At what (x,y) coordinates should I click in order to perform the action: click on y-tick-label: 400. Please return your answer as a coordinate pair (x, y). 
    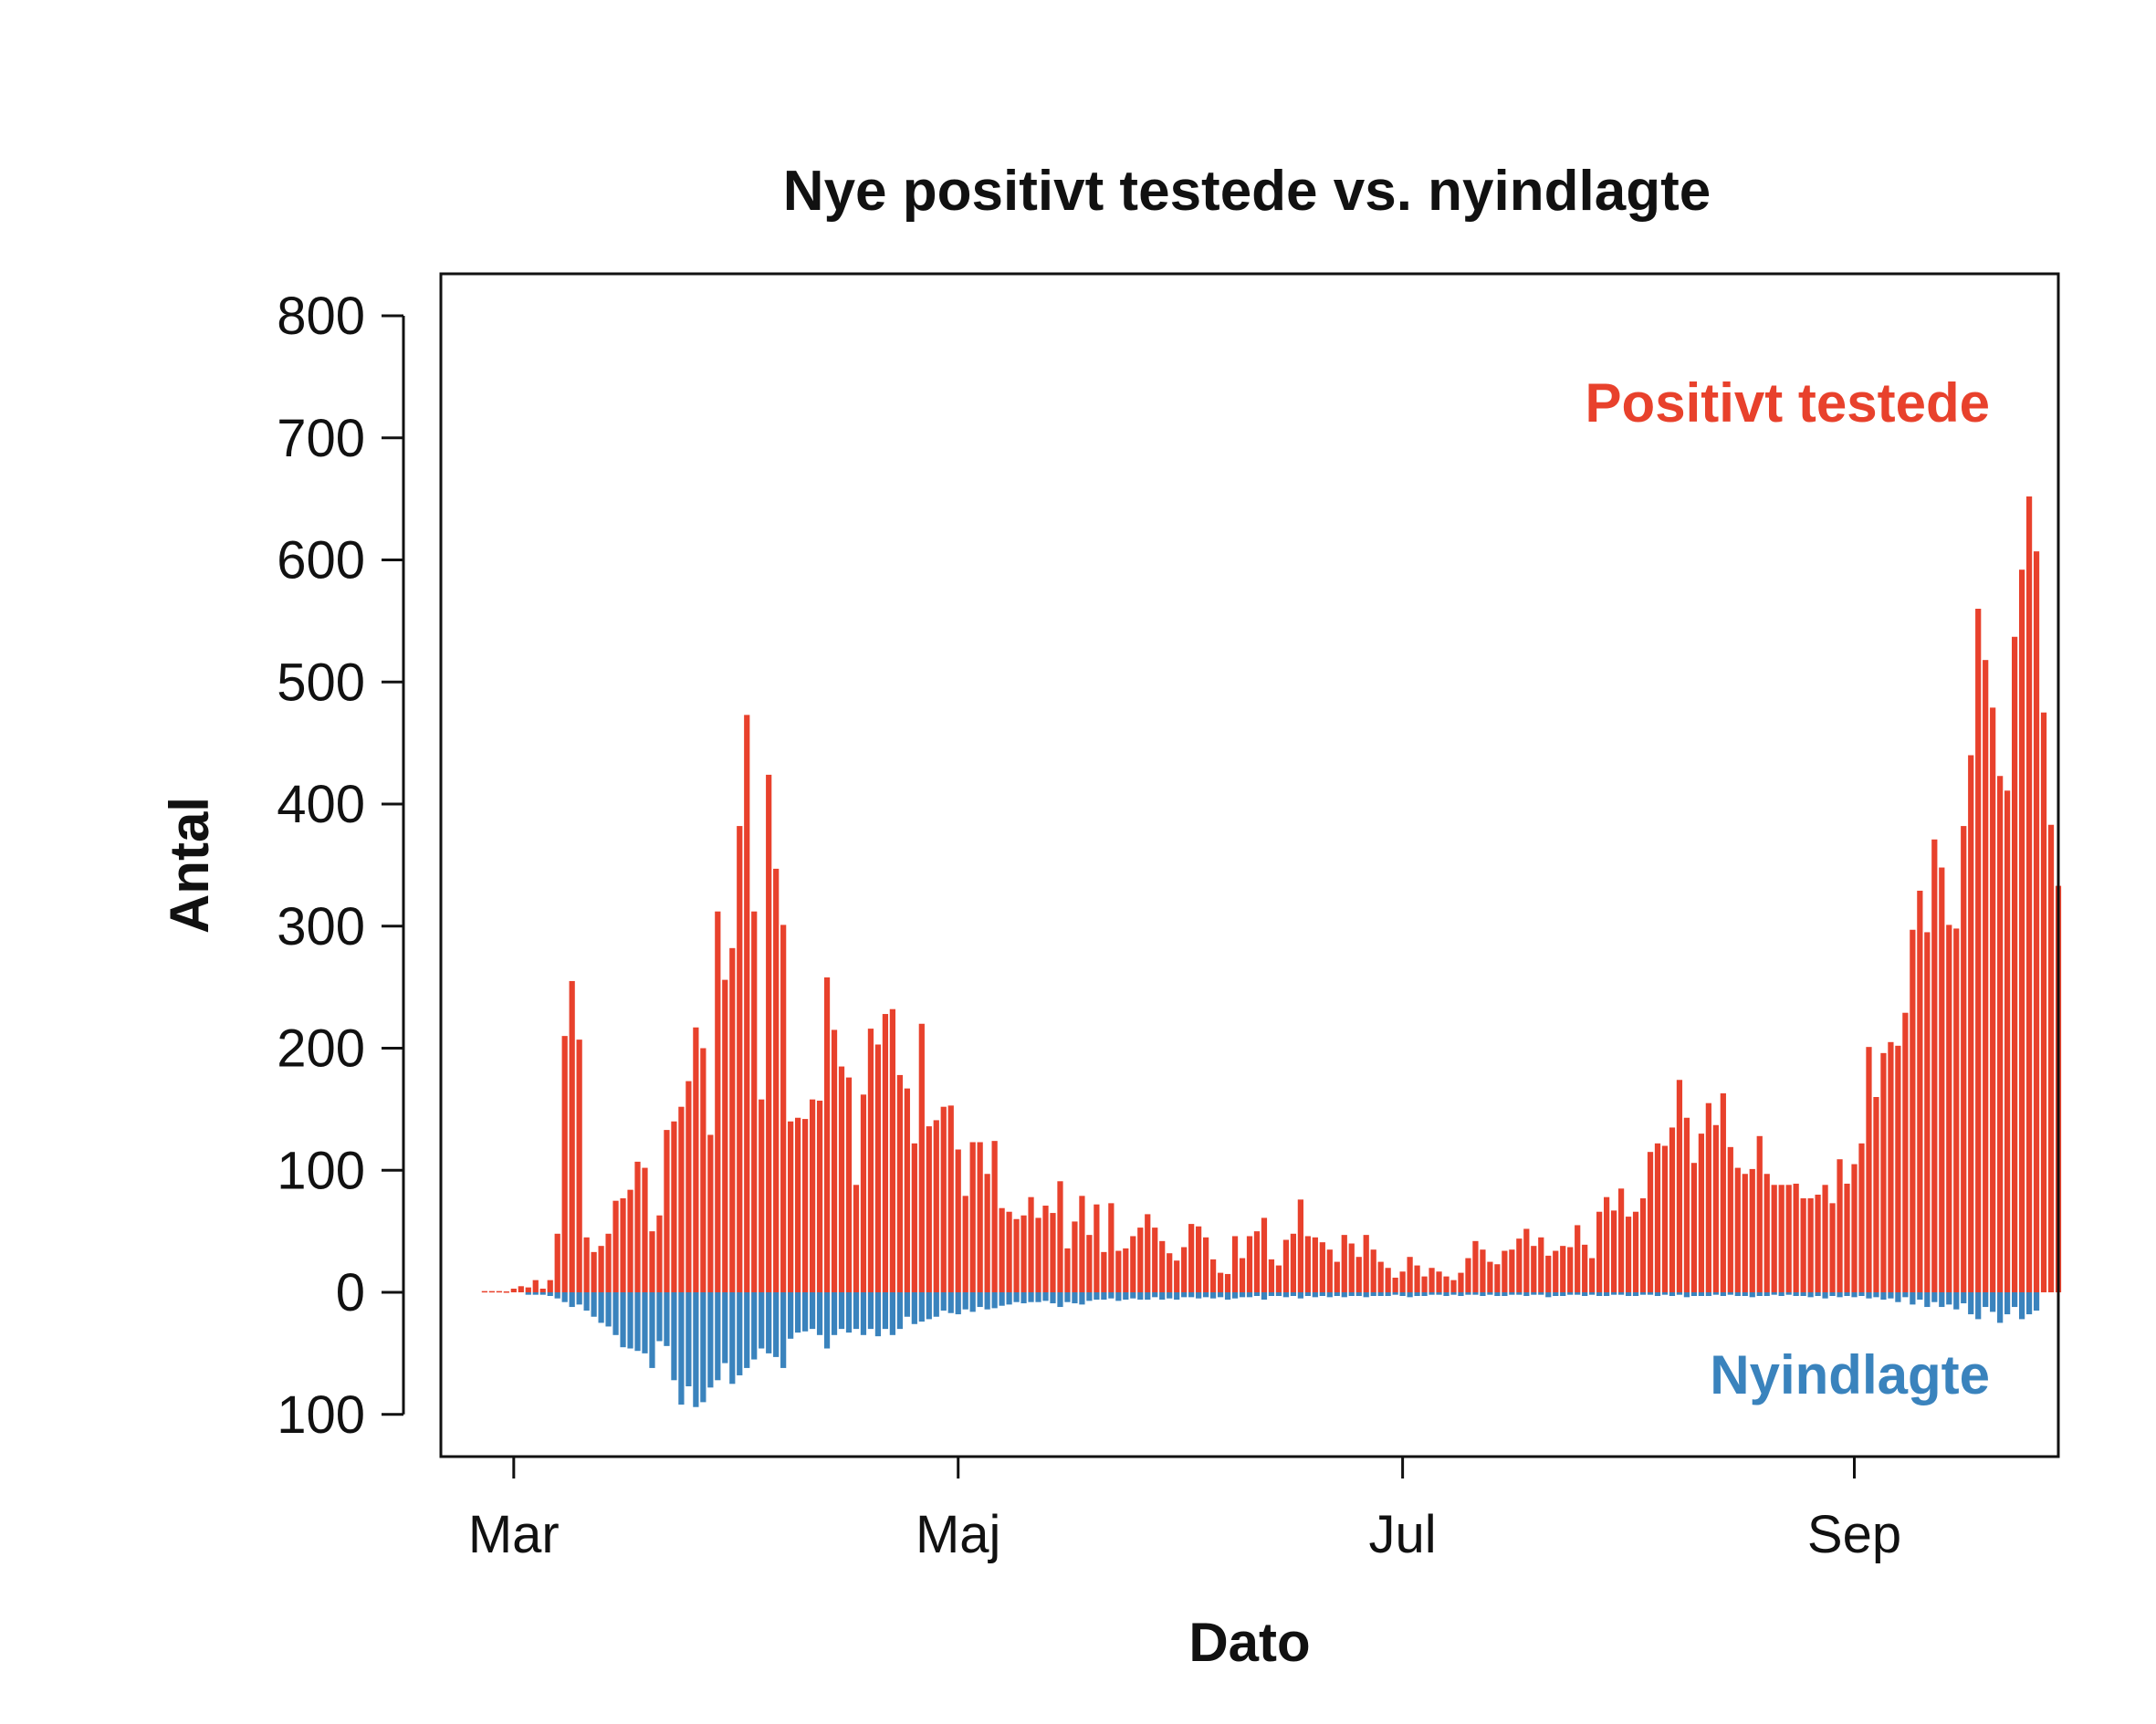
    Looking at the image, I should click on (321, 805).